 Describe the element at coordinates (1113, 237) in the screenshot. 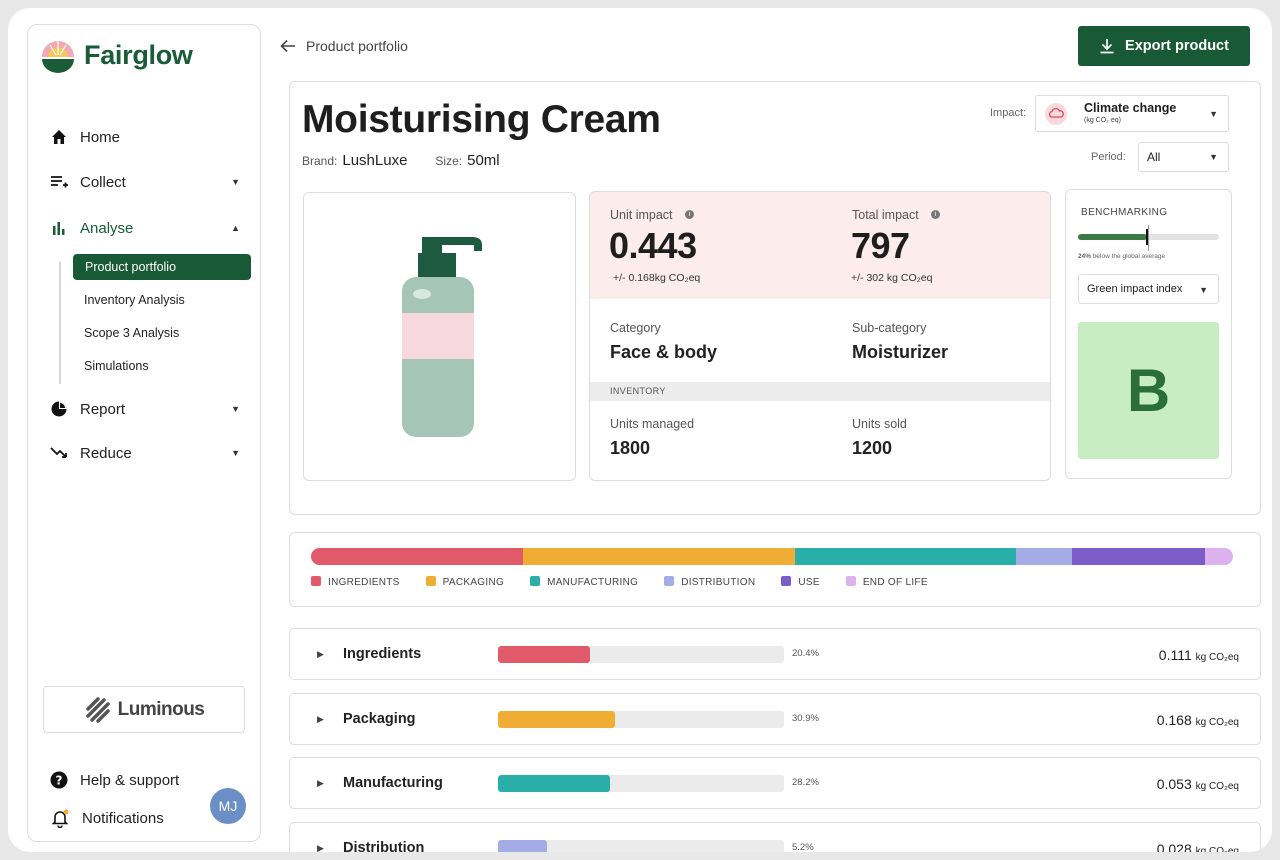

I see `benchmark-fill` at that location.